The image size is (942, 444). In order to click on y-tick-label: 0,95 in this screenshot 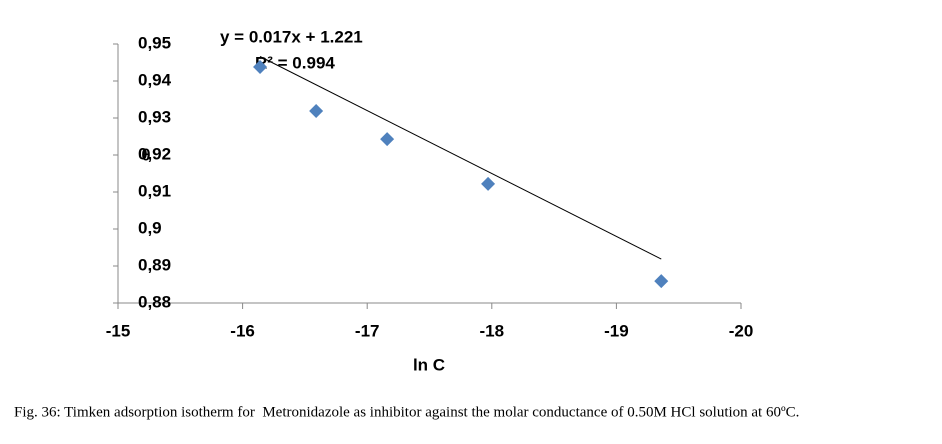, I will do `click(154, 42)`.